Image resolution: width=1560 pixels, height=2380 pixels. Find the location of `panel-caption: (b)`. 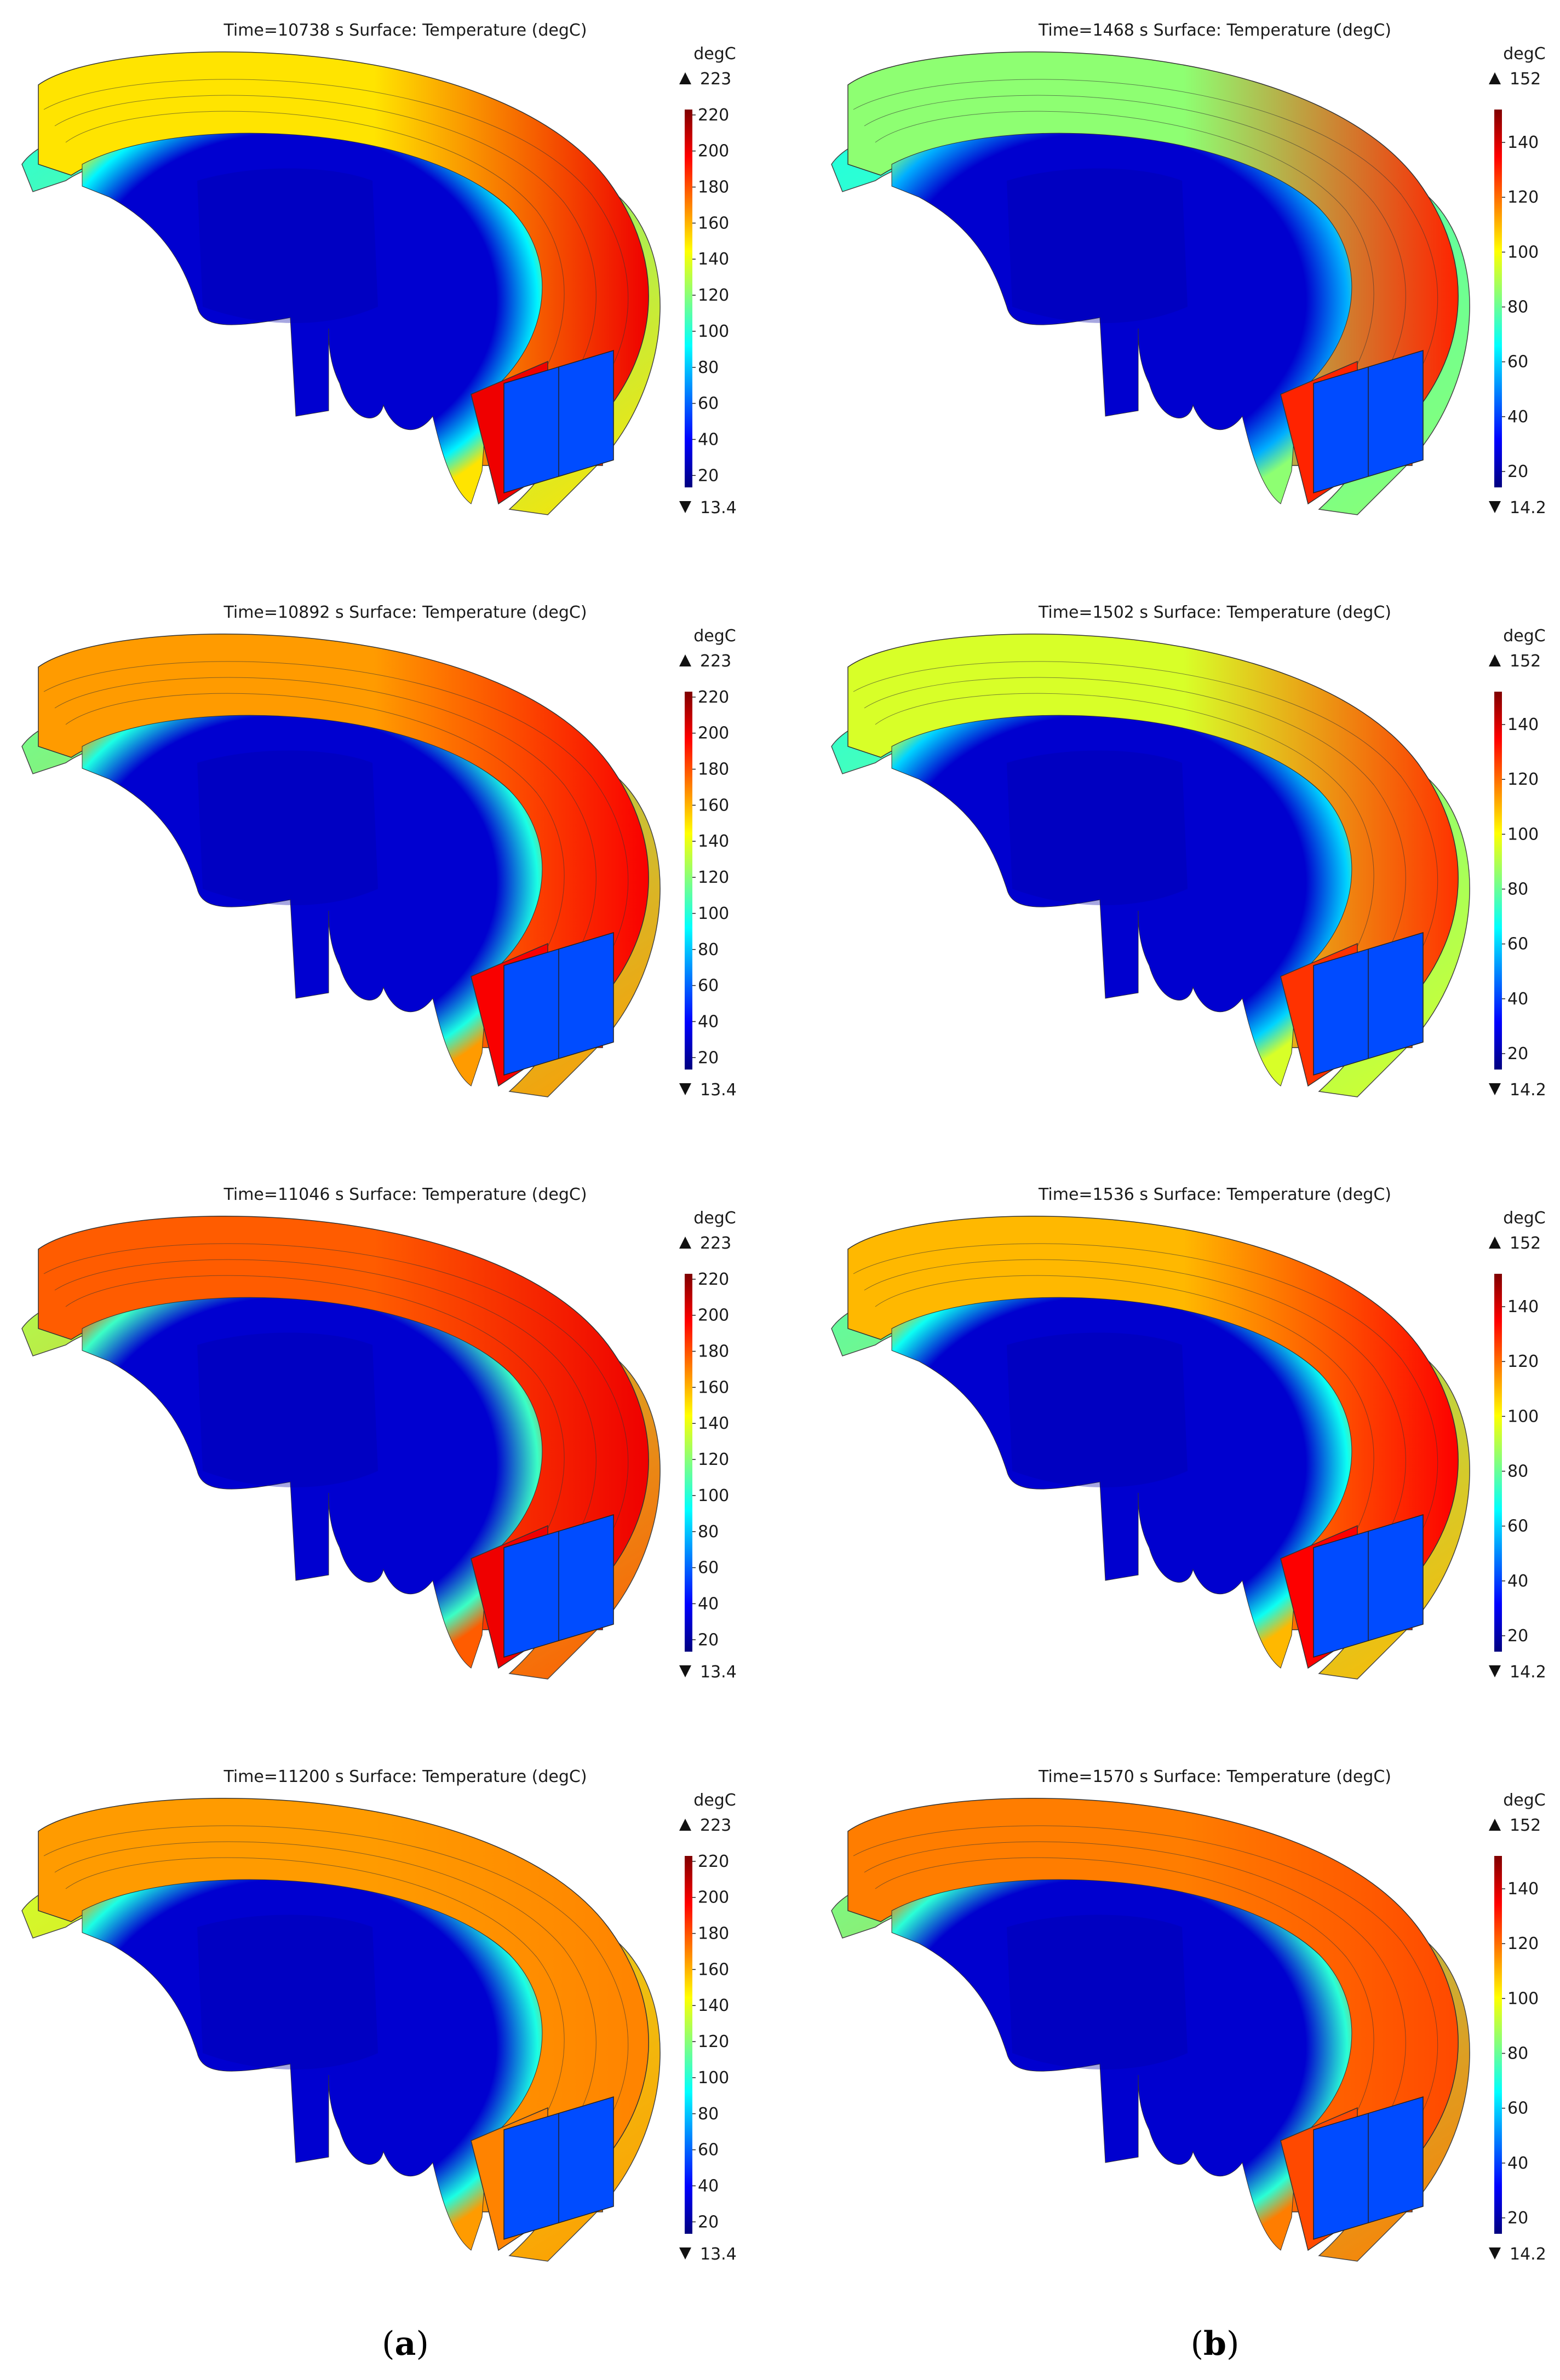

panel-caption: (b) is located at coordinates (1215, 2344).